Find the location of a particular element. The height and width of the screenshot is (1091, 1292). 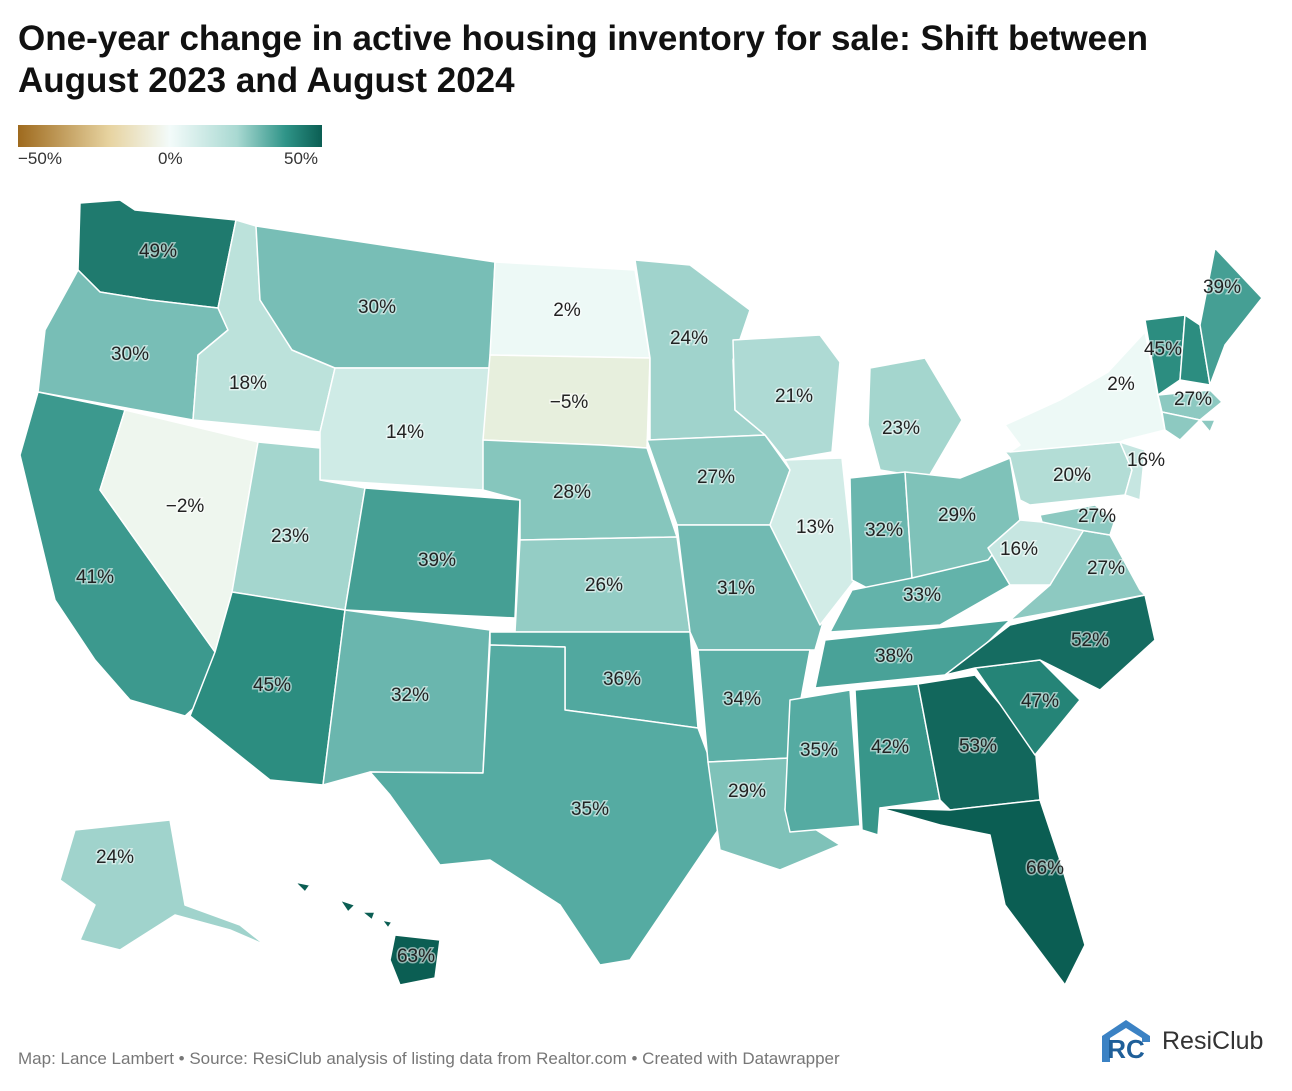

state-label-tn: 38% is located at coordinates (894, 656).